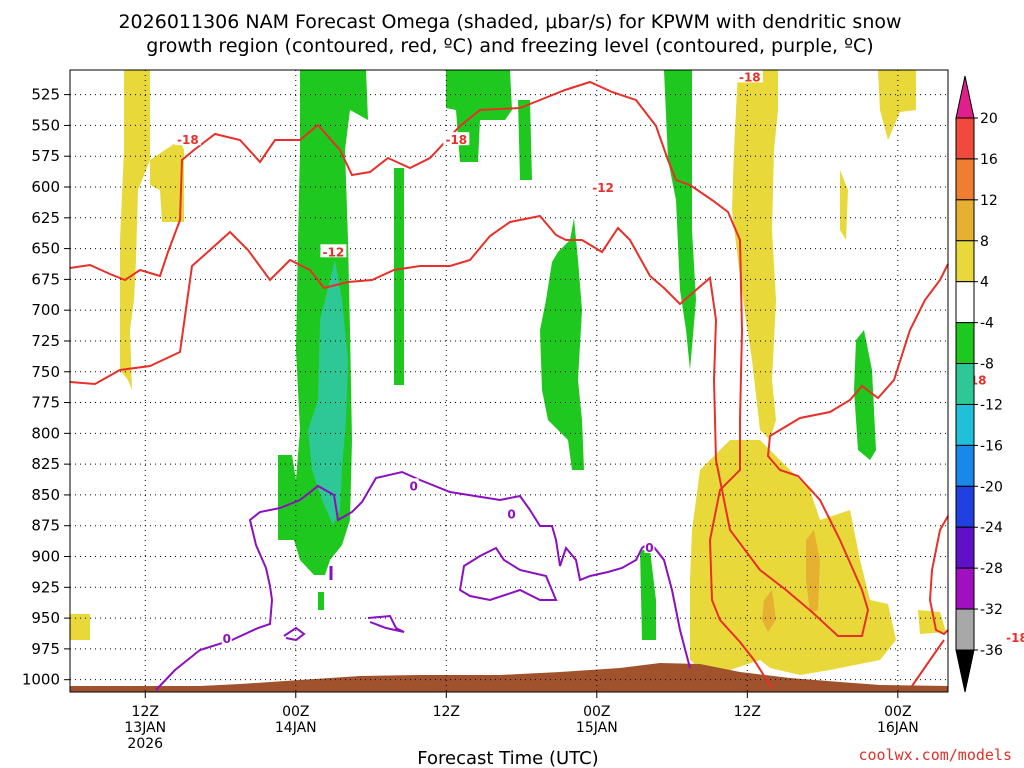 This screenshot has height=768, width=1024. I want to click on colorbar-tick-label: -16, so click(991, 446).